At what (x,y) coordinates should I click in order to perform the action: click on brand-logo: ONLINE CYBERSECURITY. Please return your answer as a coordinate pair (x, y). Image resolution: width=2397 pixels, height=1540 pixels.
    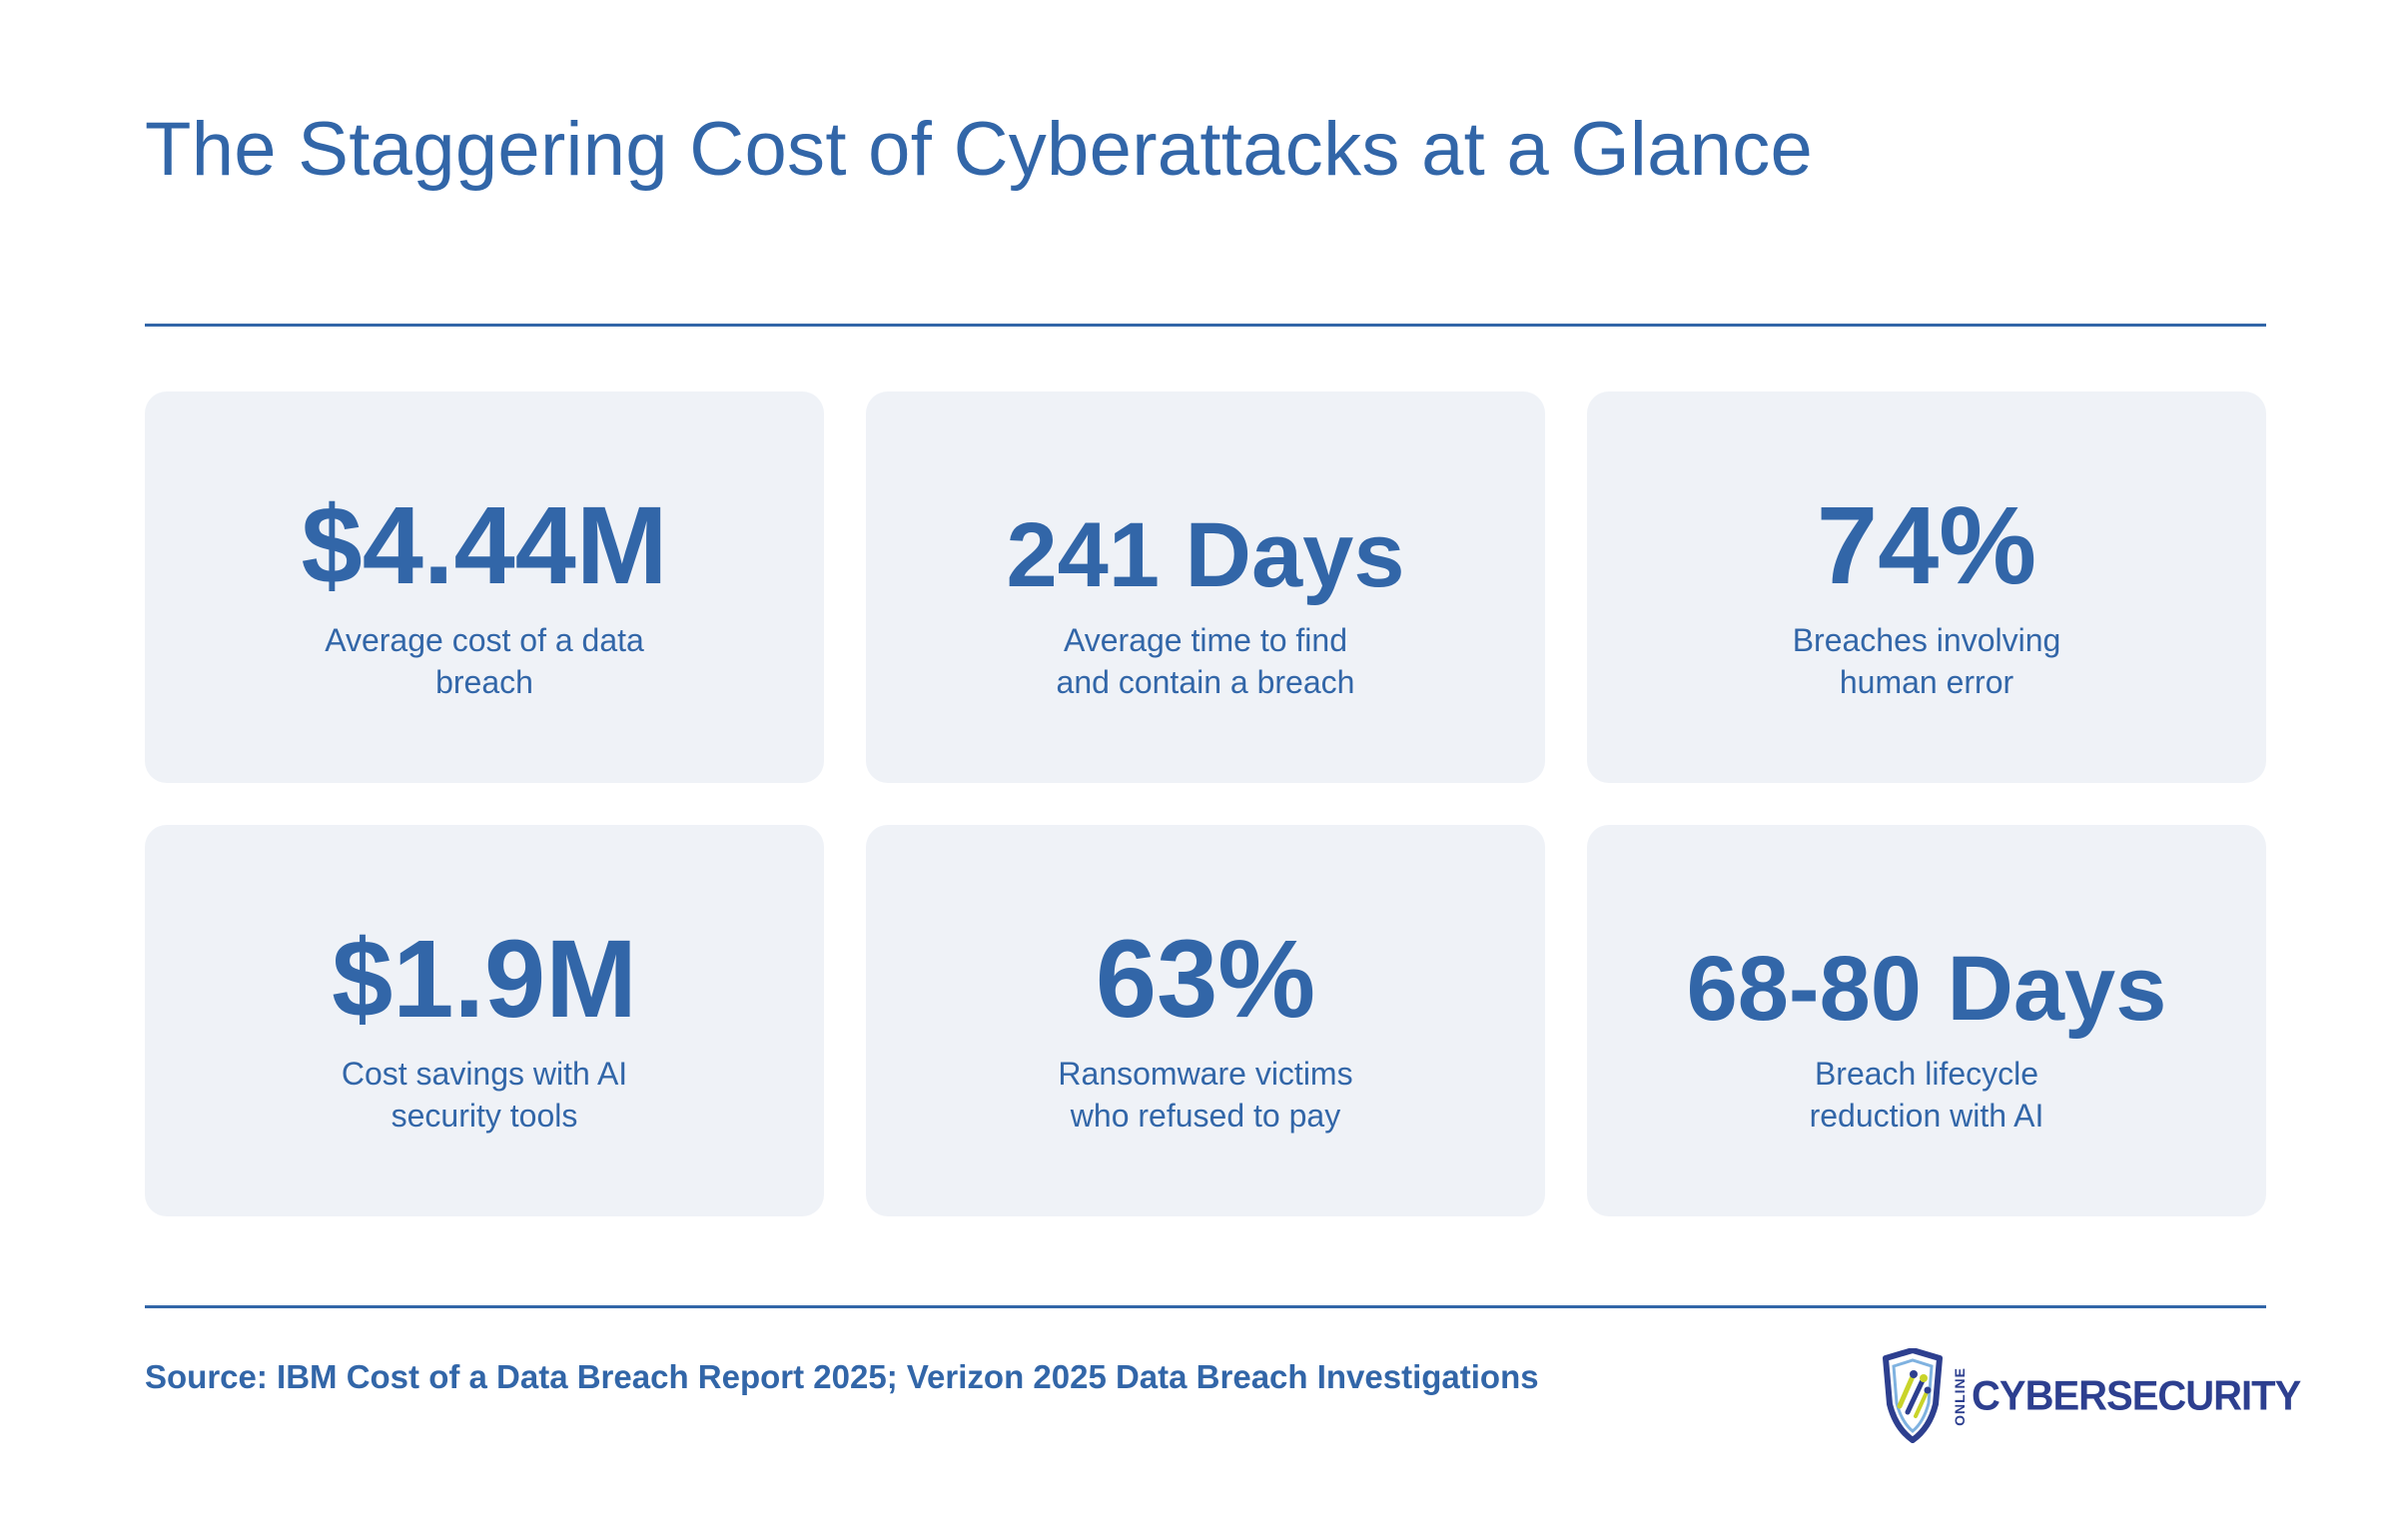
    Looking at the image, I should click on (2091, 1396).